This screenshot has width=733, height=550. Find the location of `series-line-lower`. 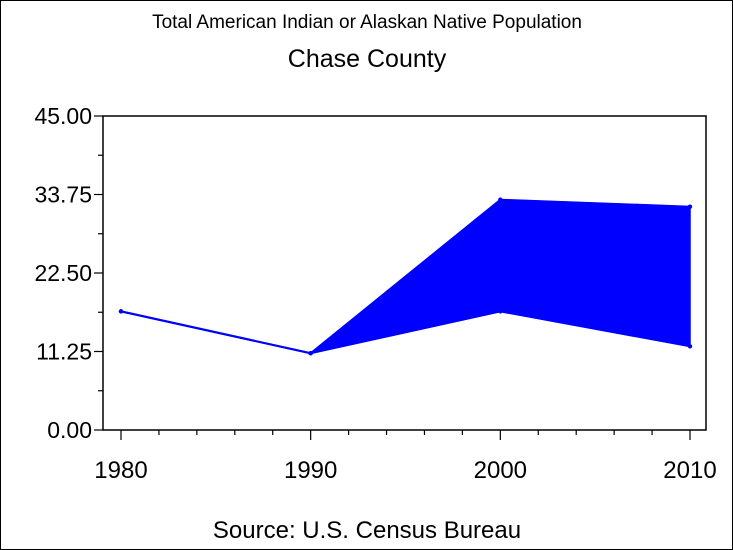

series-line-lower is located at coordinates (405, 332).